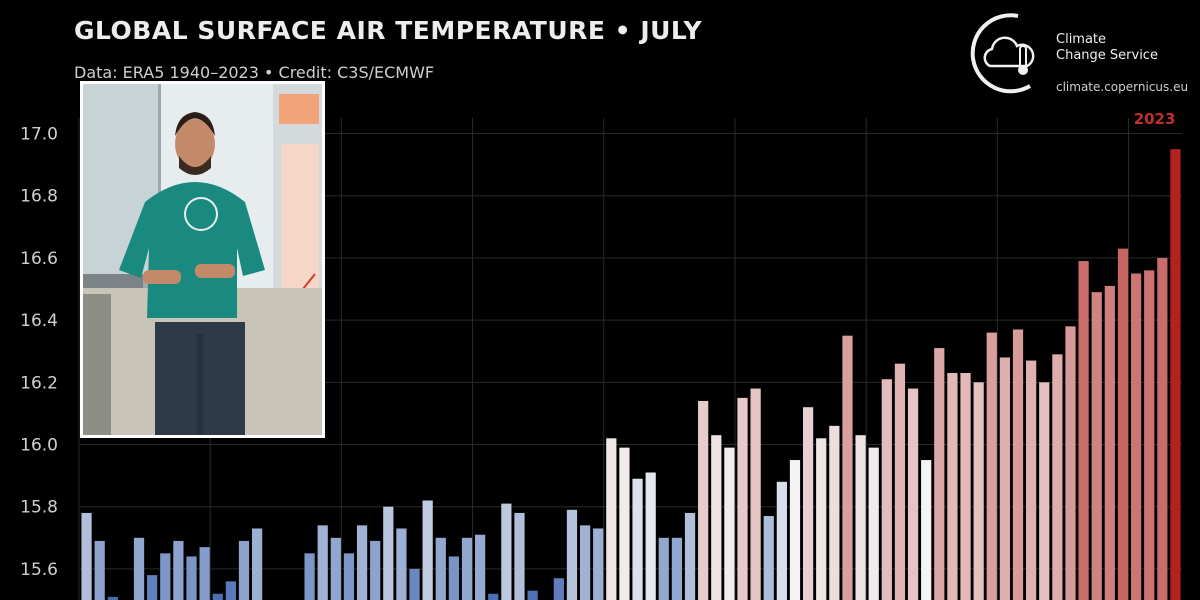  I want to click on bar-2015, so click(1070, 463).